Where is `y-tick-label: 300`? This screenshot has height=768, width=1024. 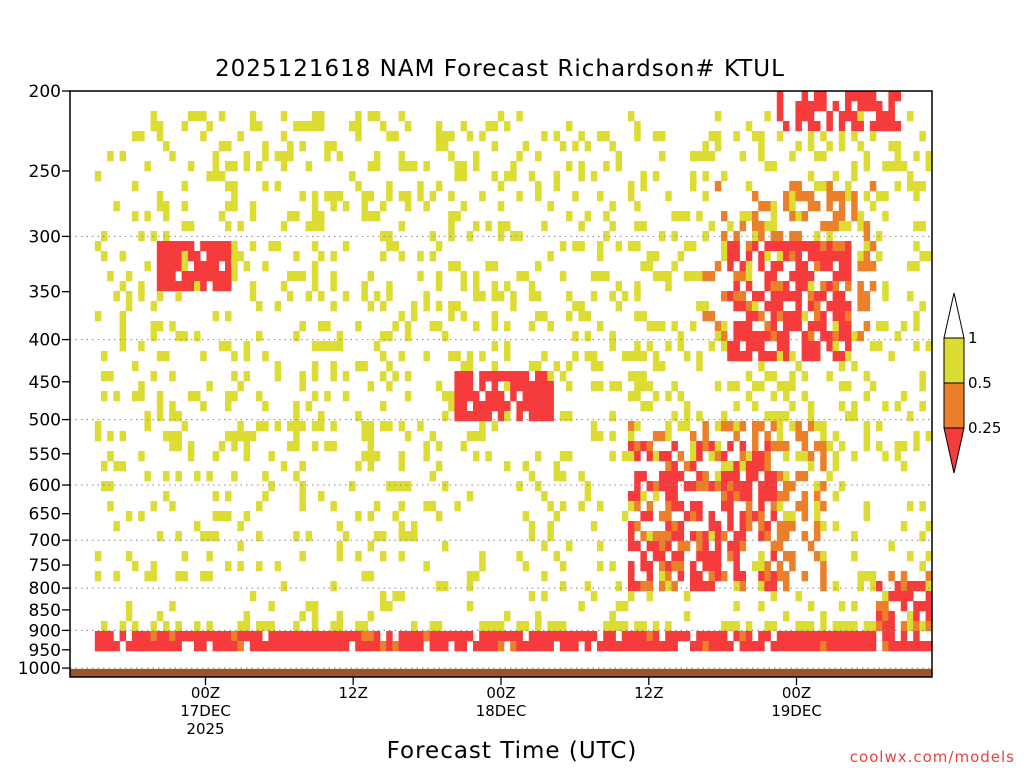
y-tick-label: 300 is located at coordinates (45, 237).